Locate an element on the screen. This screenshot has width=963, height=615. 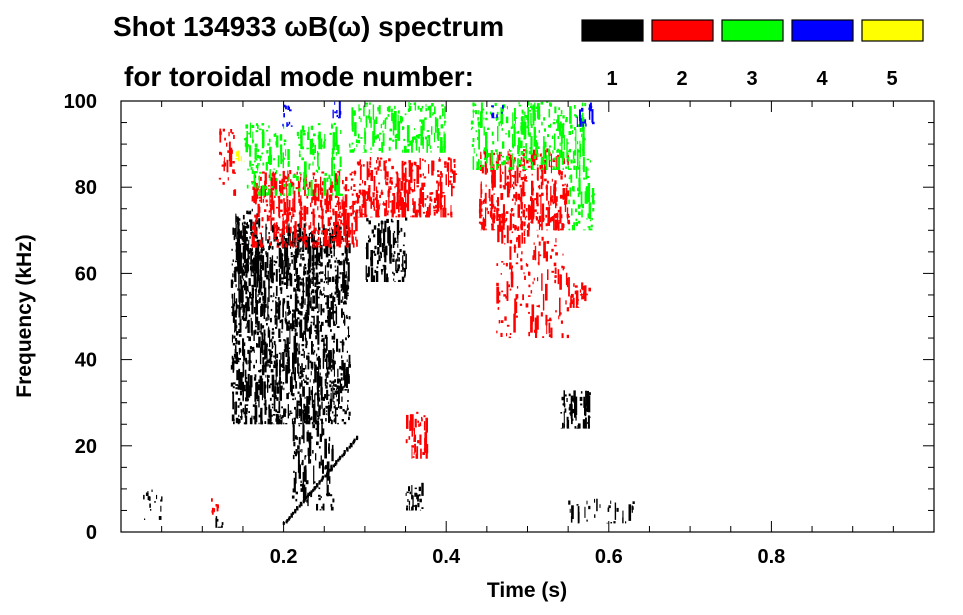
x-tick-label: 0.8 is located at coordinates (771, 557).